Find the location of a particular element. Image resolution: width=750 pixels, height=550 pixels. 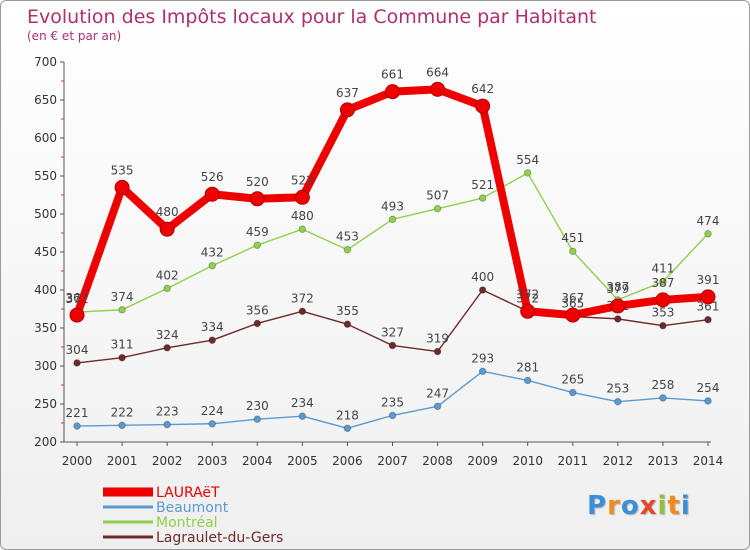

data-label: 223 is located at coordinates (167, 412).